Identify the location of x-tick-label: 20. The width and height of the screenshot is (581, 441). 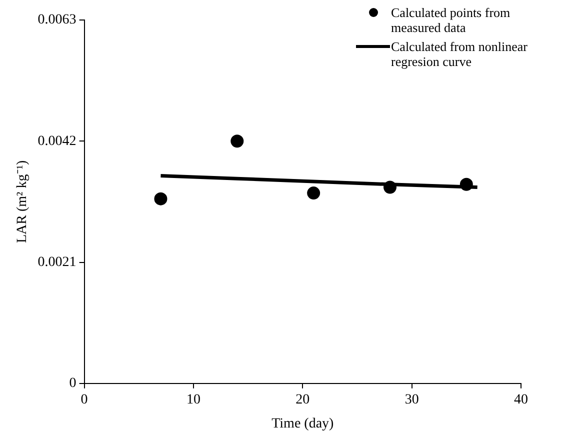
(303, 400).